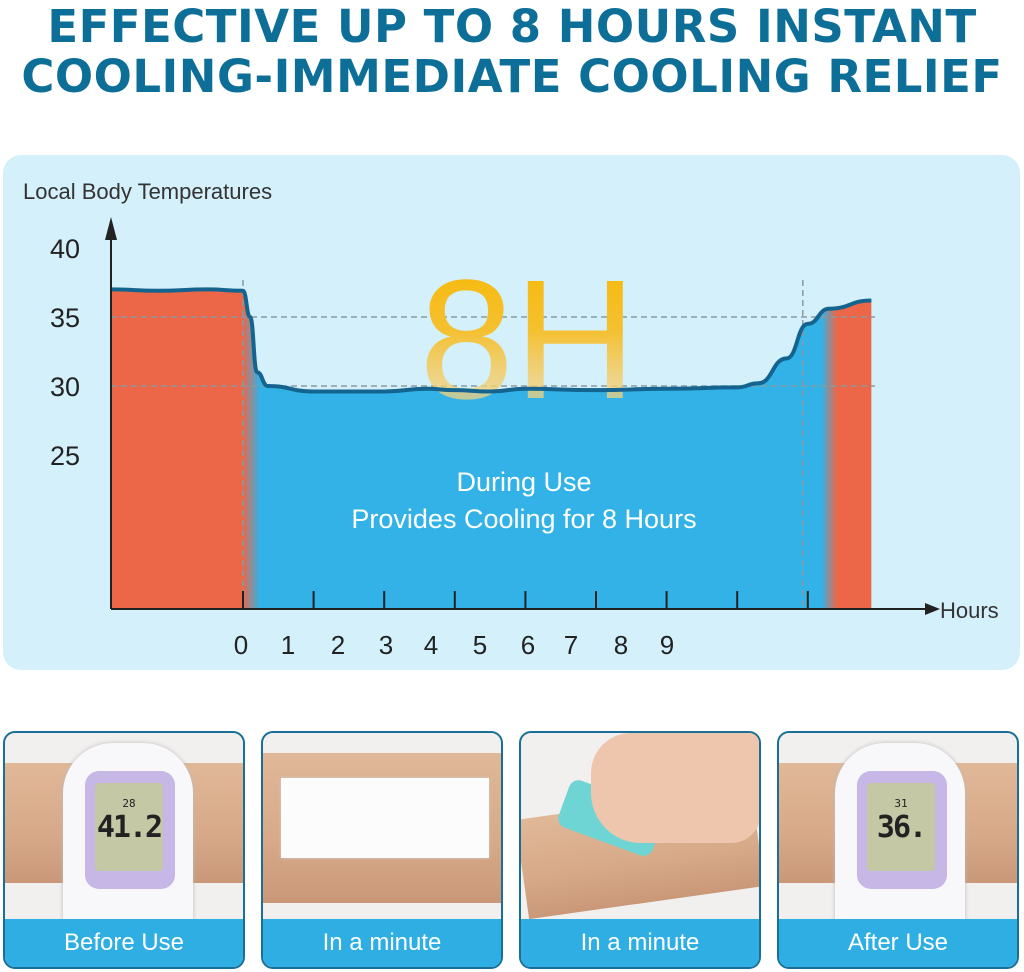  Describe the element at coordinates (124, 943) in the screenshot. I see `step-label: Before Use` at that location.